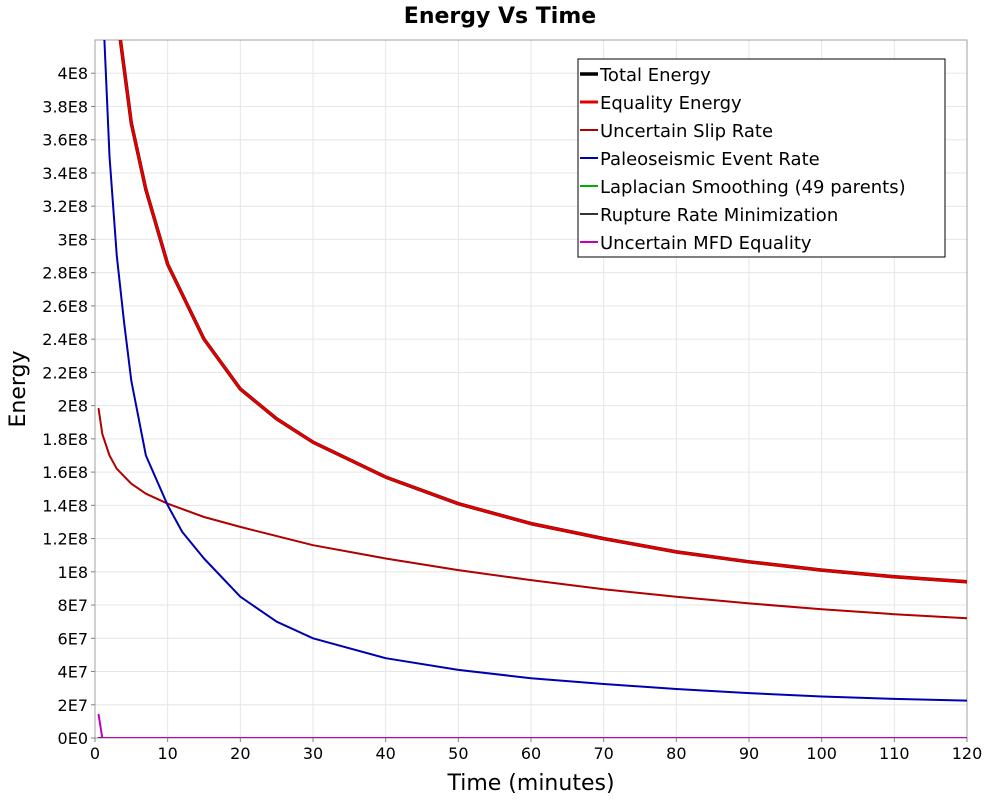 The image size is (1000, 800). What do you see at coordinates (65, 173) in the screenshot?
I see `y-tick-label: 3.4E8` at bounding box center [65, 173].